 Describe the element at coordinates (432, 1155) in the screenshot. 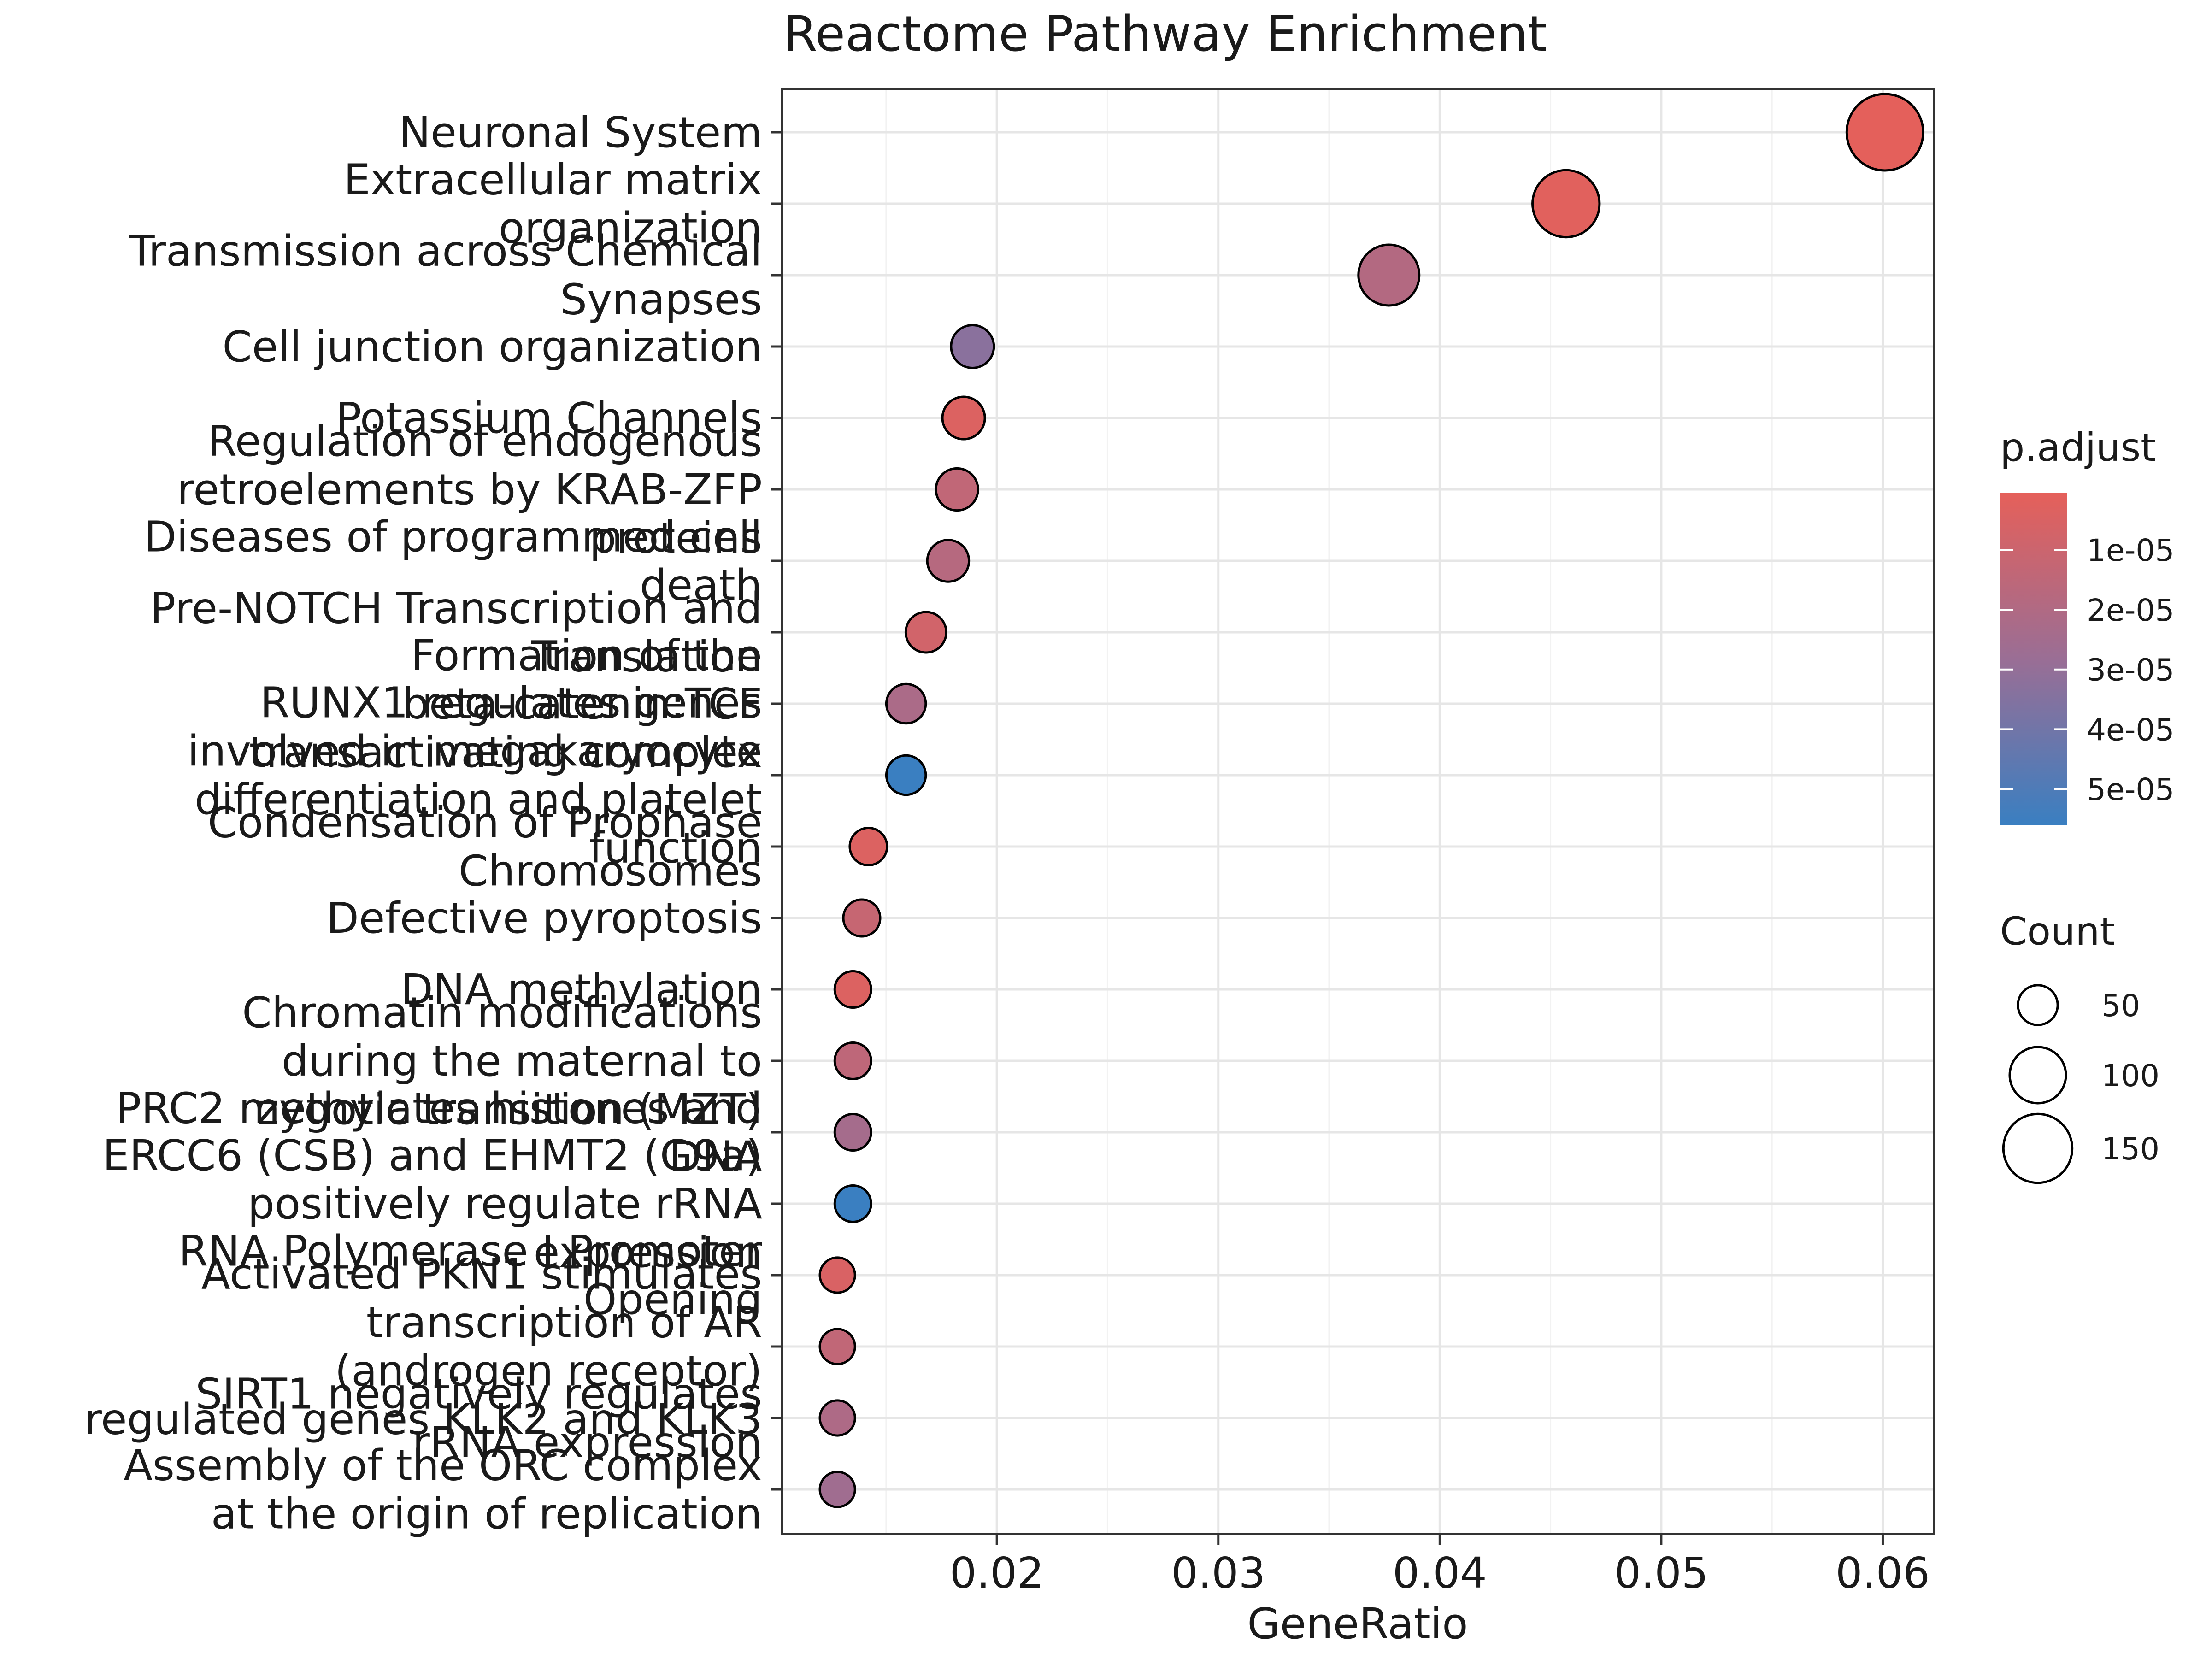

I see `y-tick-label: ERCC6 (CSB) and EHMT2 (G9a)` at that location.